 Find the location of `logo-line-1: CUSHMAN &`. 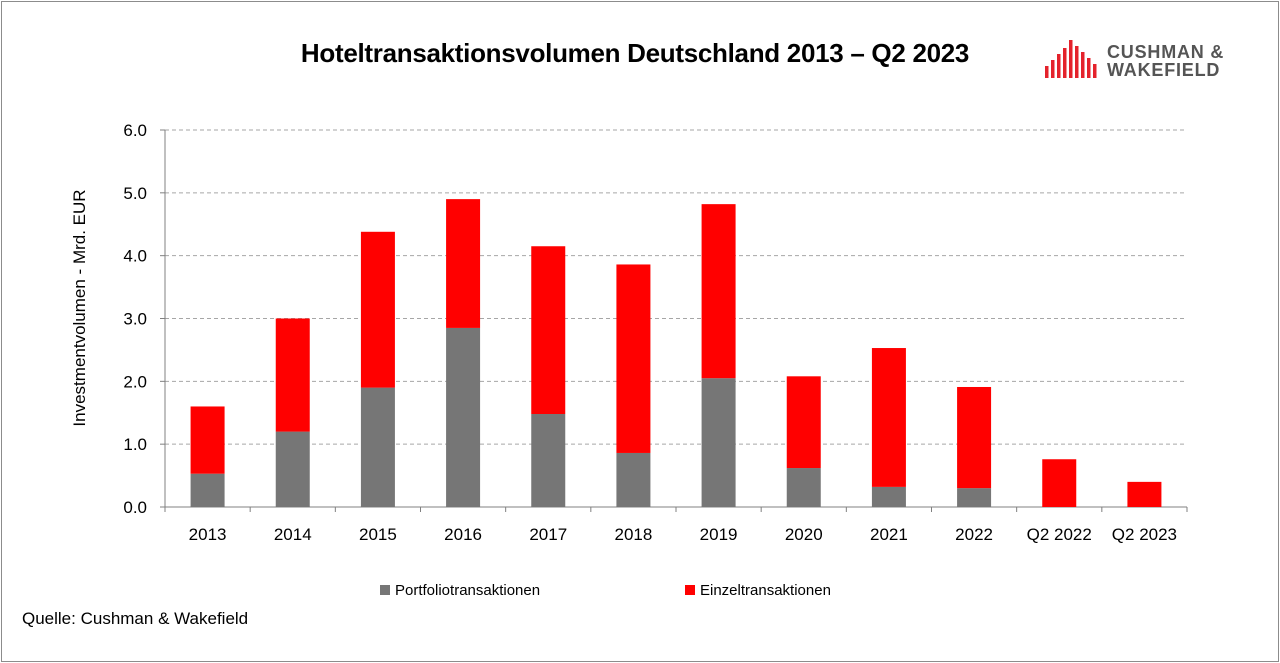

logo-line-1: CUSHMAN & is located at coordinates (1166, 52).